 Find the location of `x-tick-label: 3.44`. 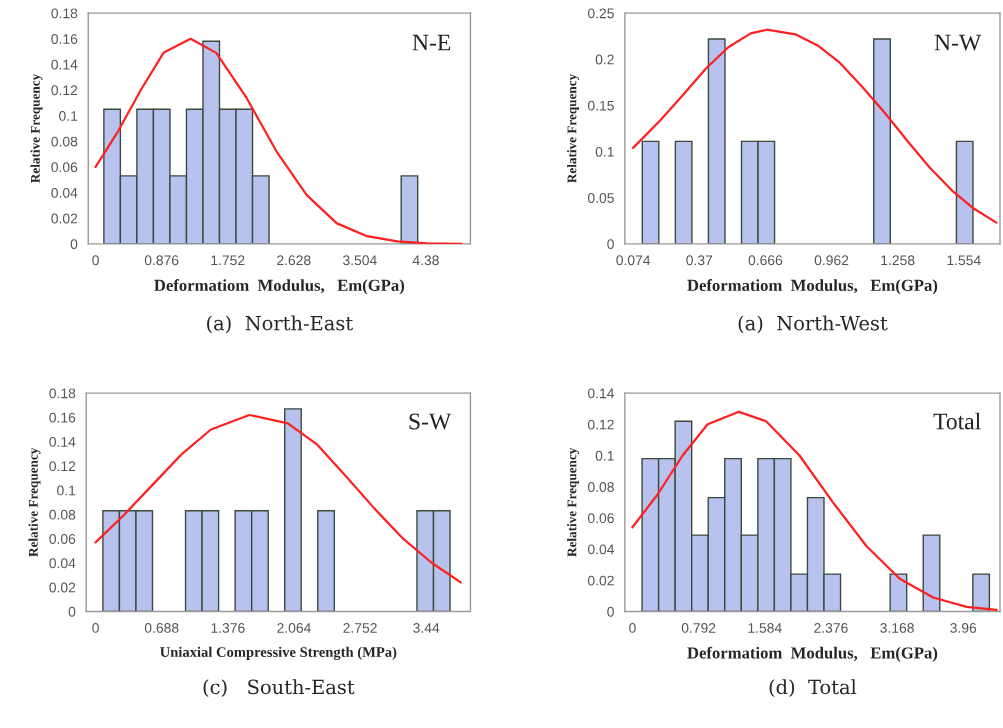

x-tick-label: 3.44 is located at coordinates (426, 628).